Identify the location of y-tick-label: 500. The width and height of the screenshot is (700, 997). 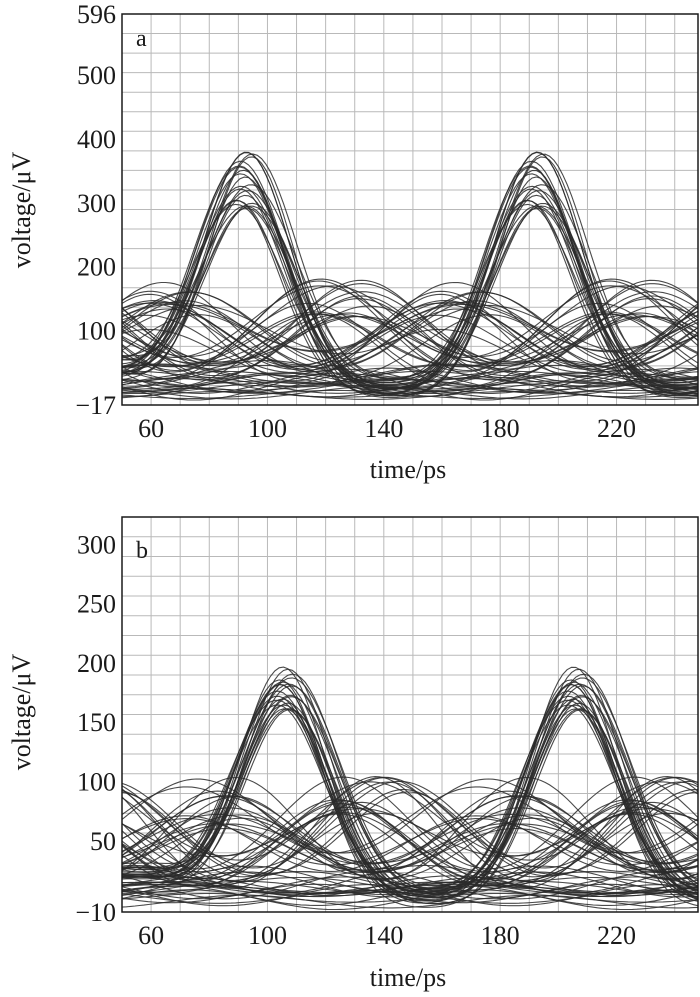
(96, 75).